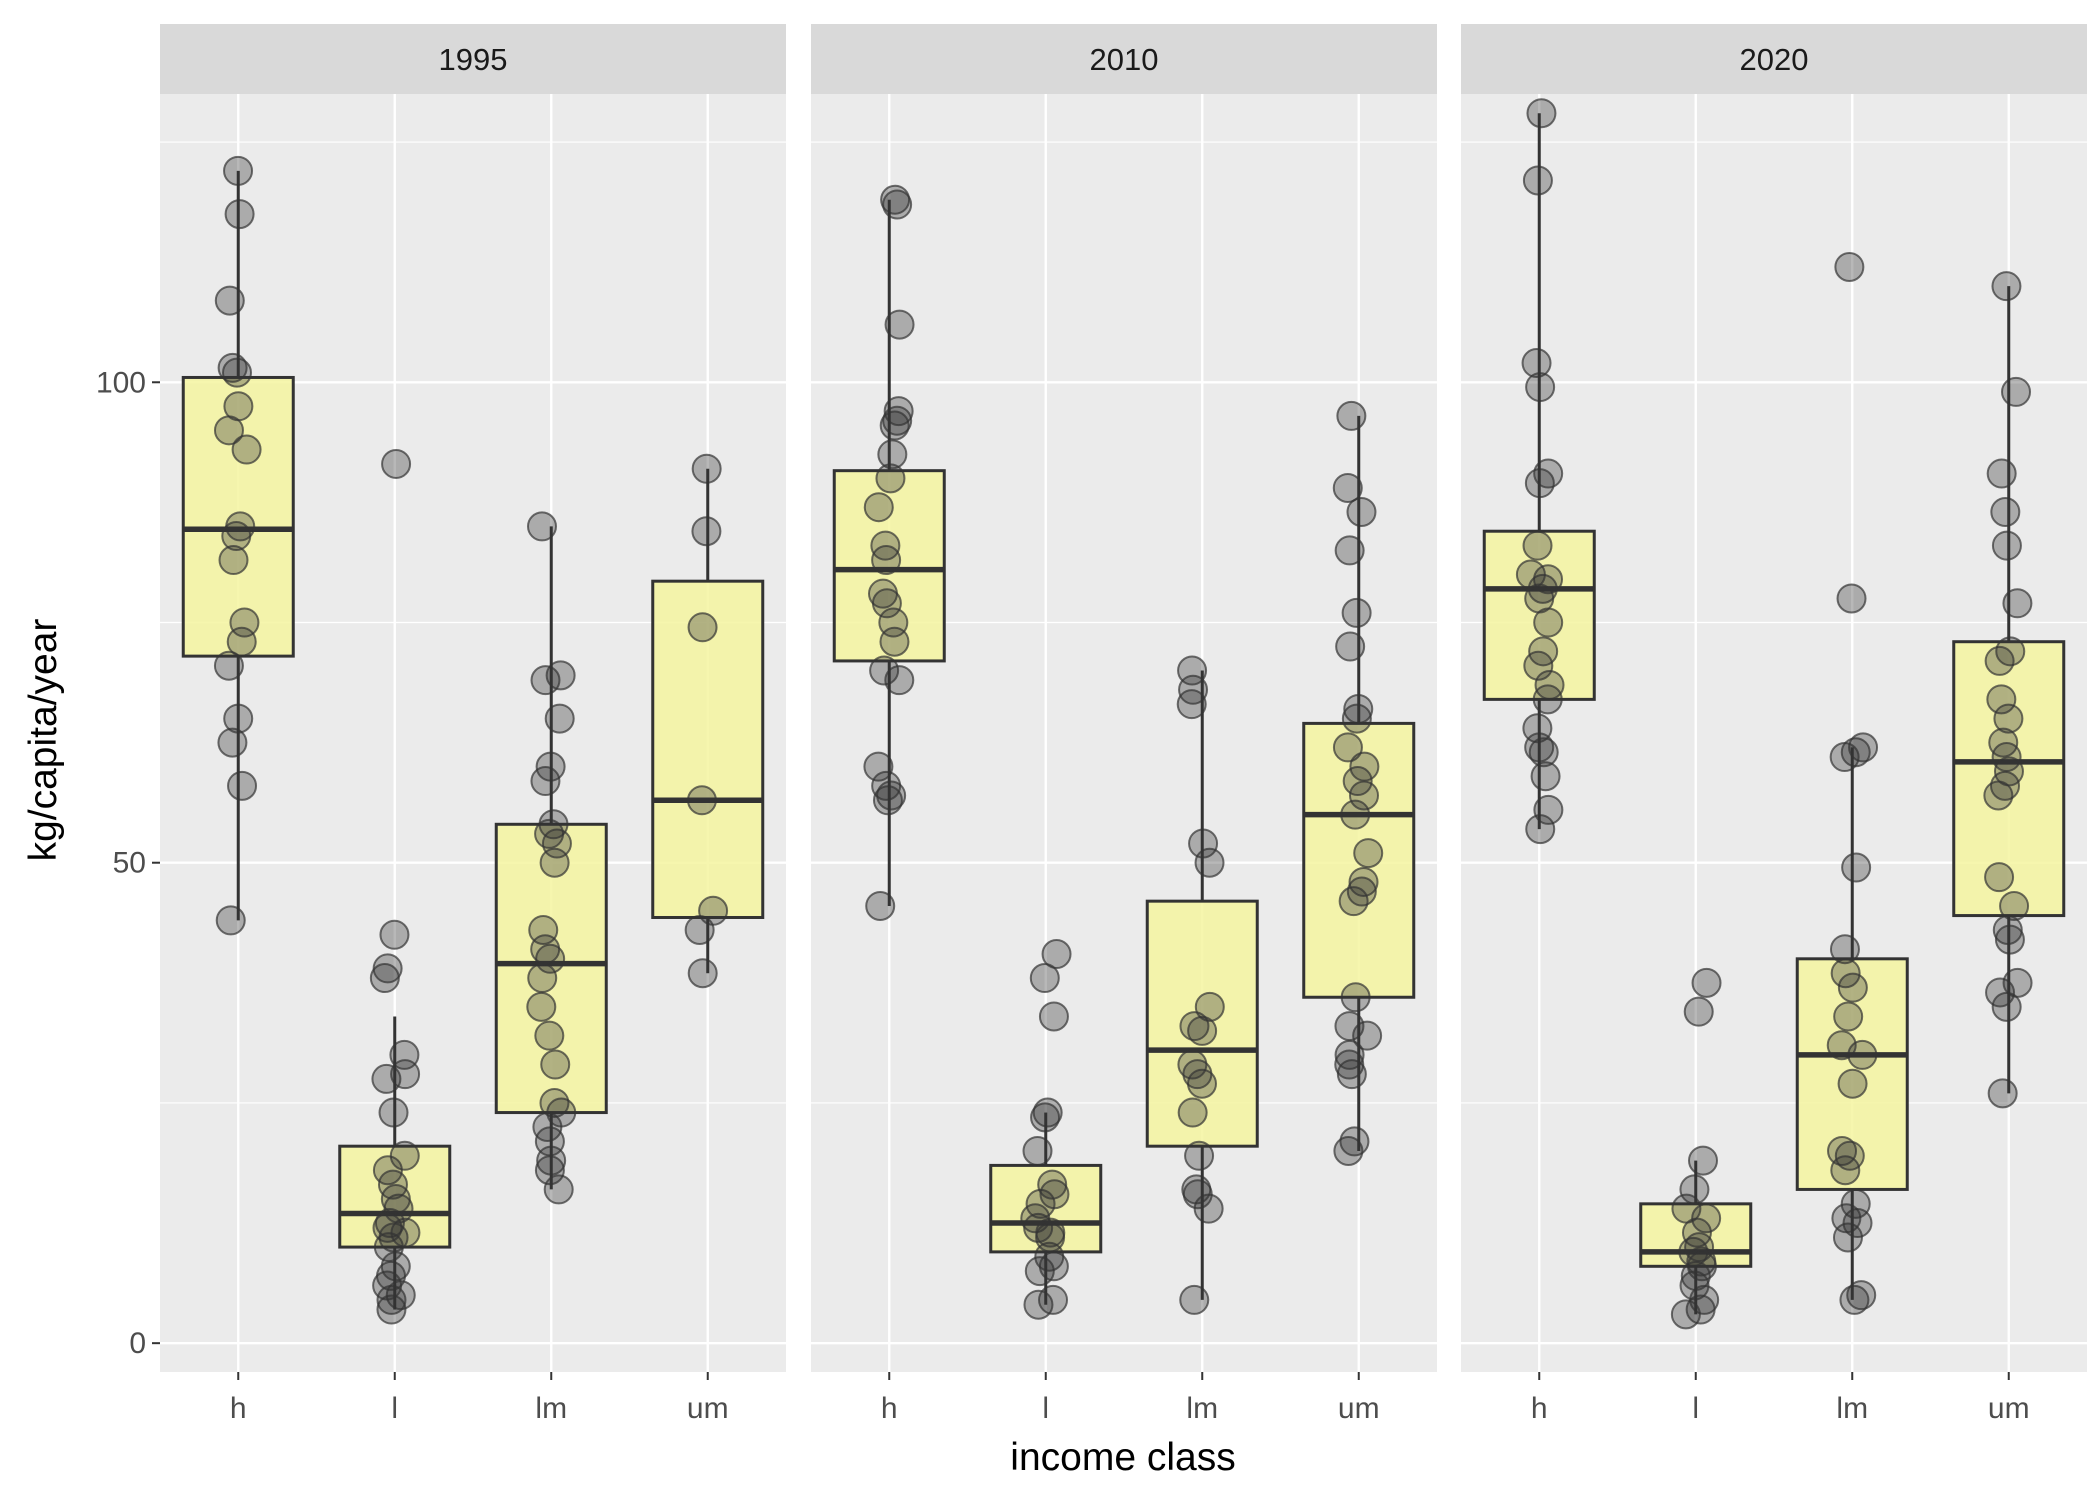 Image resolution: width=2100 pixels, height=1499 pixels. What do you see at coordinates (2009, 1408) in the screenshot?
I see `x-tick-label: um` at bounding box center [2009, 1408].